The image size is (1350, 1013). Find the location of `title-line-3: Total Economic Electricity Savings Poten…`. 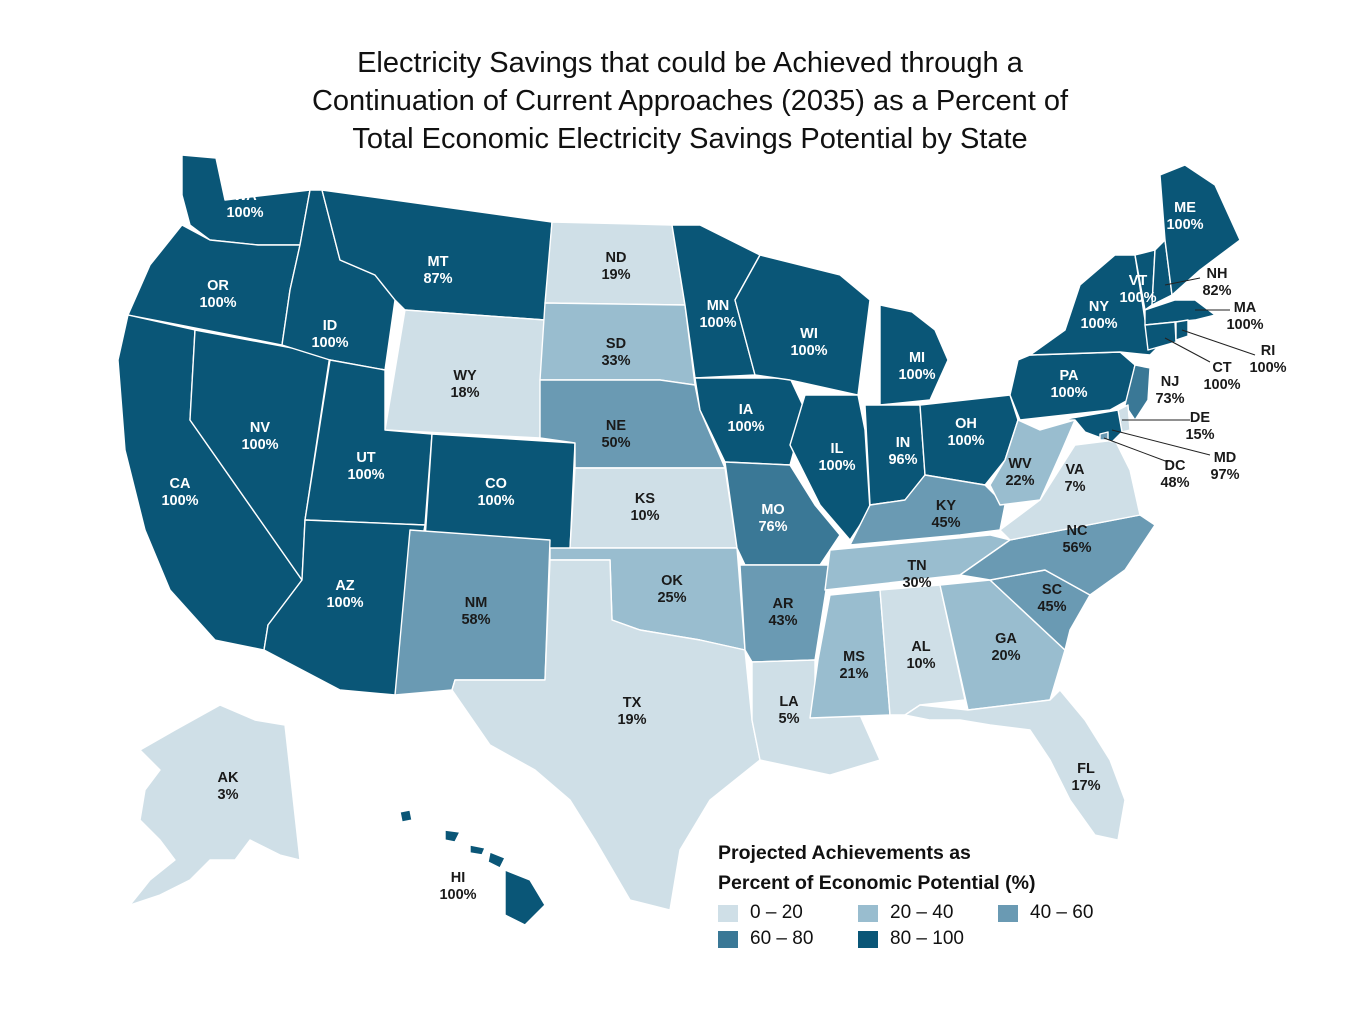

title-line-3: Total Economic Electricity Savings Poten… is located at coordinates (690, 139).